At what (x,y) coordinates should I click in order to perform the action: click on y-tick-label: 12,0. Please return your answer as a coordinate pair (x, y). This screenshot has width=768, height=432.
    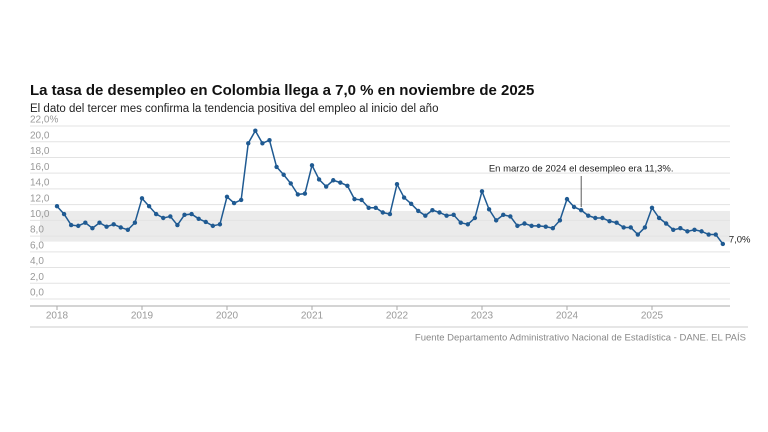
    Looking at the image, I should click on (40, 198).